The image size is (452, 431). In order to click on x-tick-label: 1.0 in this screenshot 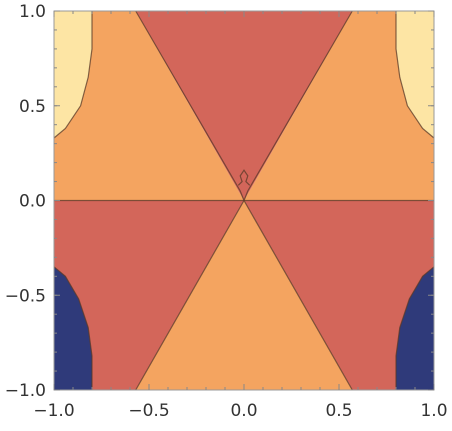, I will do `click(433, 411)`.